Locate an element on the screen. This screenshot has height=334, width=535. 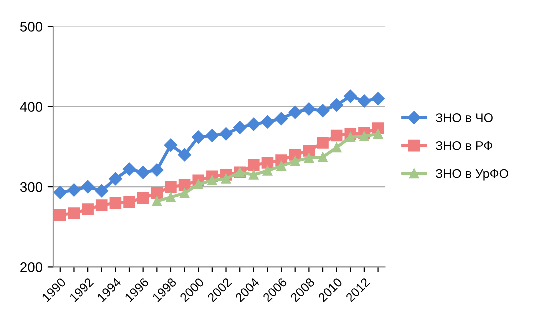
y-tick-label: 400 is located at coordinates (31, 107).